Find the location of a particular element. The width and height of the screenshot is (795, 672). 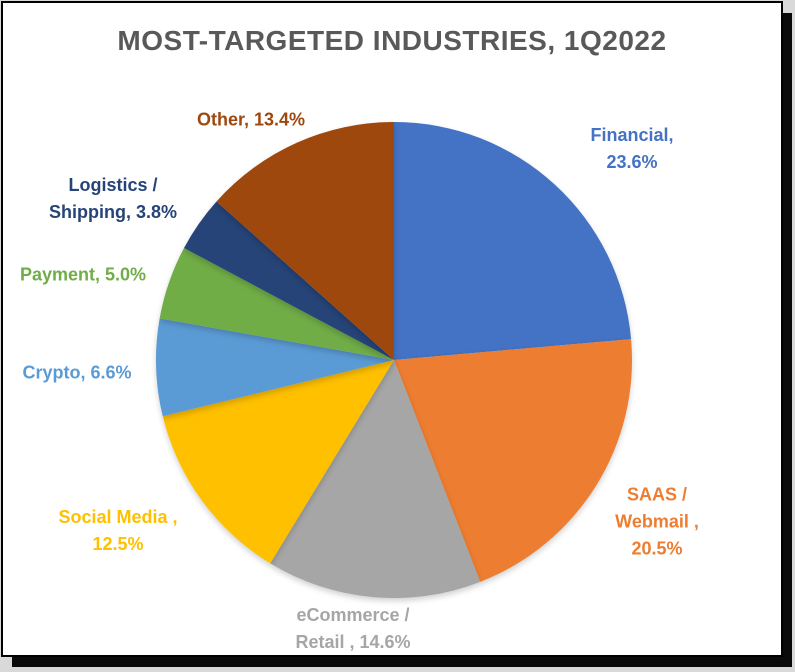

pie-slice-ecommerce-retail is located at coordinates (375, 479).